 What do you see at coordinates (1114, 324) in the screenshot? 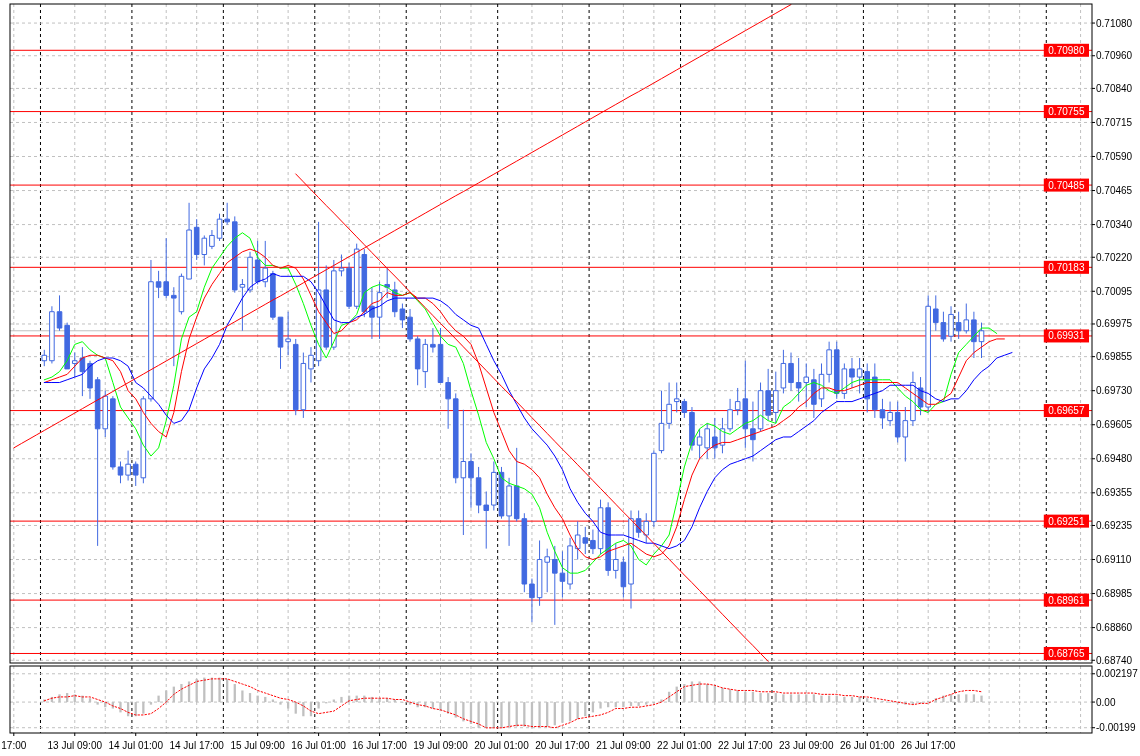
I see `y-tick-label: 0.69975` at bounding box center [1114, 324].